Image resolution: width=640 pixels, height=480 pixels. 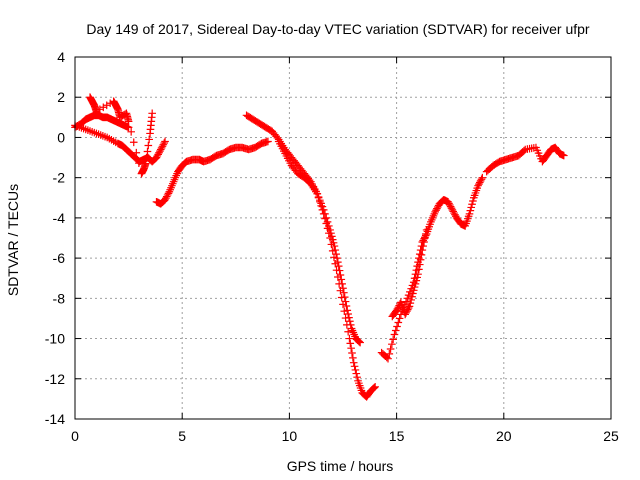 What do you see at coordinates (611, 436) in the screenshot?
I see `x-tick-label: 25` at bounding box center [611, 436].